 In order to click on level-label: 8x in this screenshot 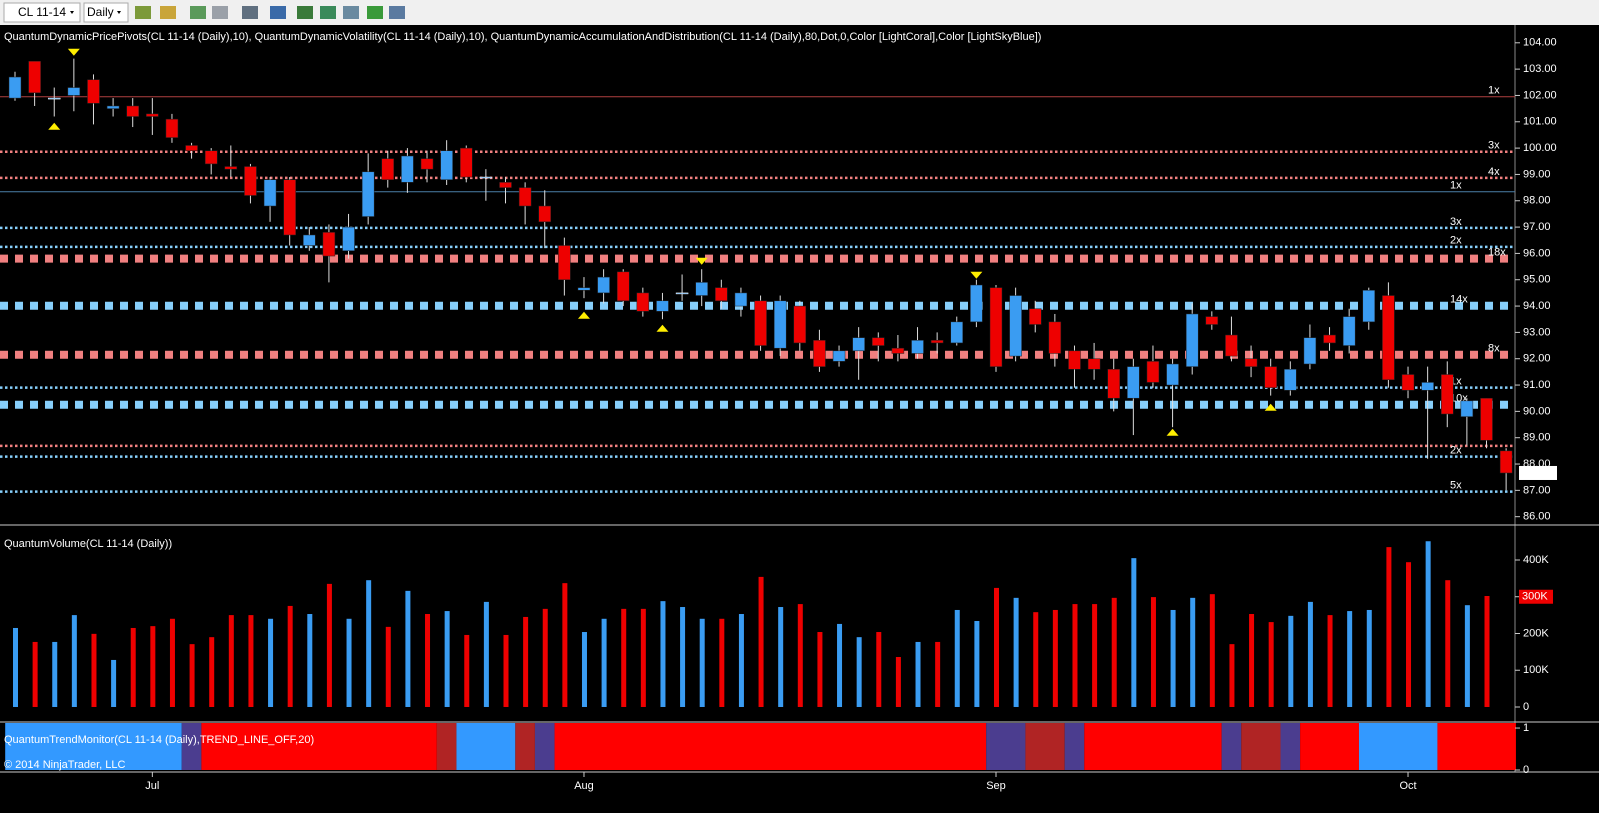, I will do `click(1494, 349)`.